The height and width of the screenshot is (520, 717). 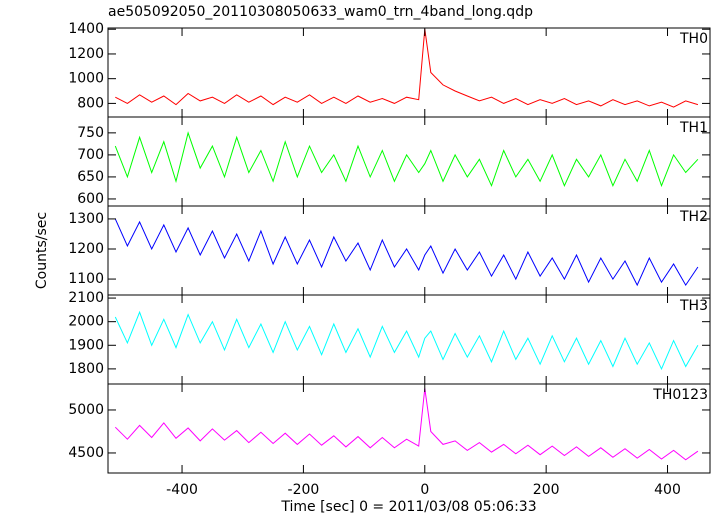 What do you see at coordinates (90, 155) in the screenshot?
I see `y-tick-label: 700` at bounding box center [90, 155].